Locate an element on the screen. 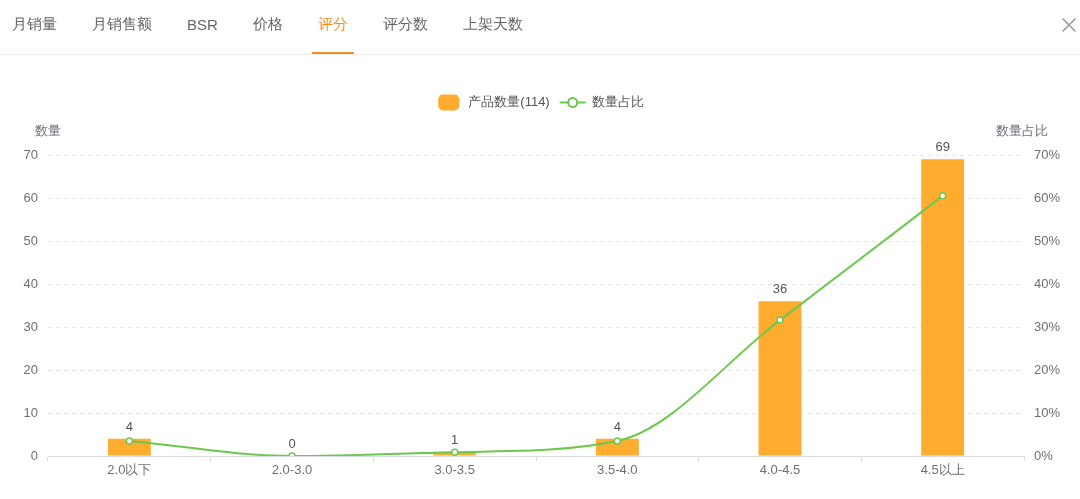 Image resolution: width=1080 pixels, height=499 pixels. y-tick-label: 50 is located at coordinates (30, 240).